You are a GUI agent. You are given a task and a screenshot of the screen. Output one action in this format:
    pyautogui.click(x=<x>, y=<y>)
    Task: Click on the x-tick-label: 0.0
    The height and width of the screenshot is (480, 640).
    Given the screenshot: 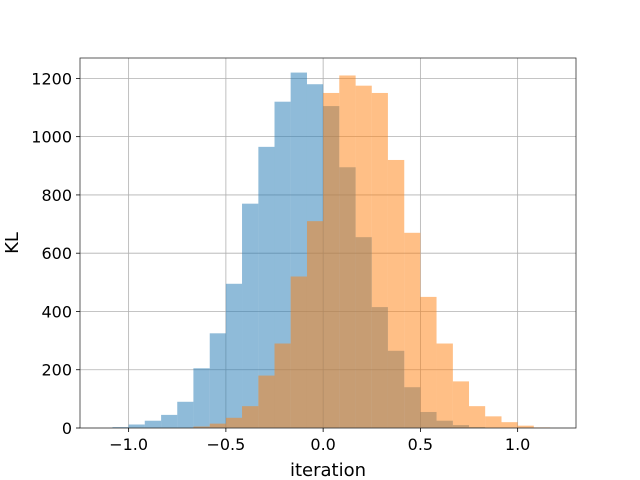 What is the action you would take?
    pyautogui.click(x=322, y=444)
    